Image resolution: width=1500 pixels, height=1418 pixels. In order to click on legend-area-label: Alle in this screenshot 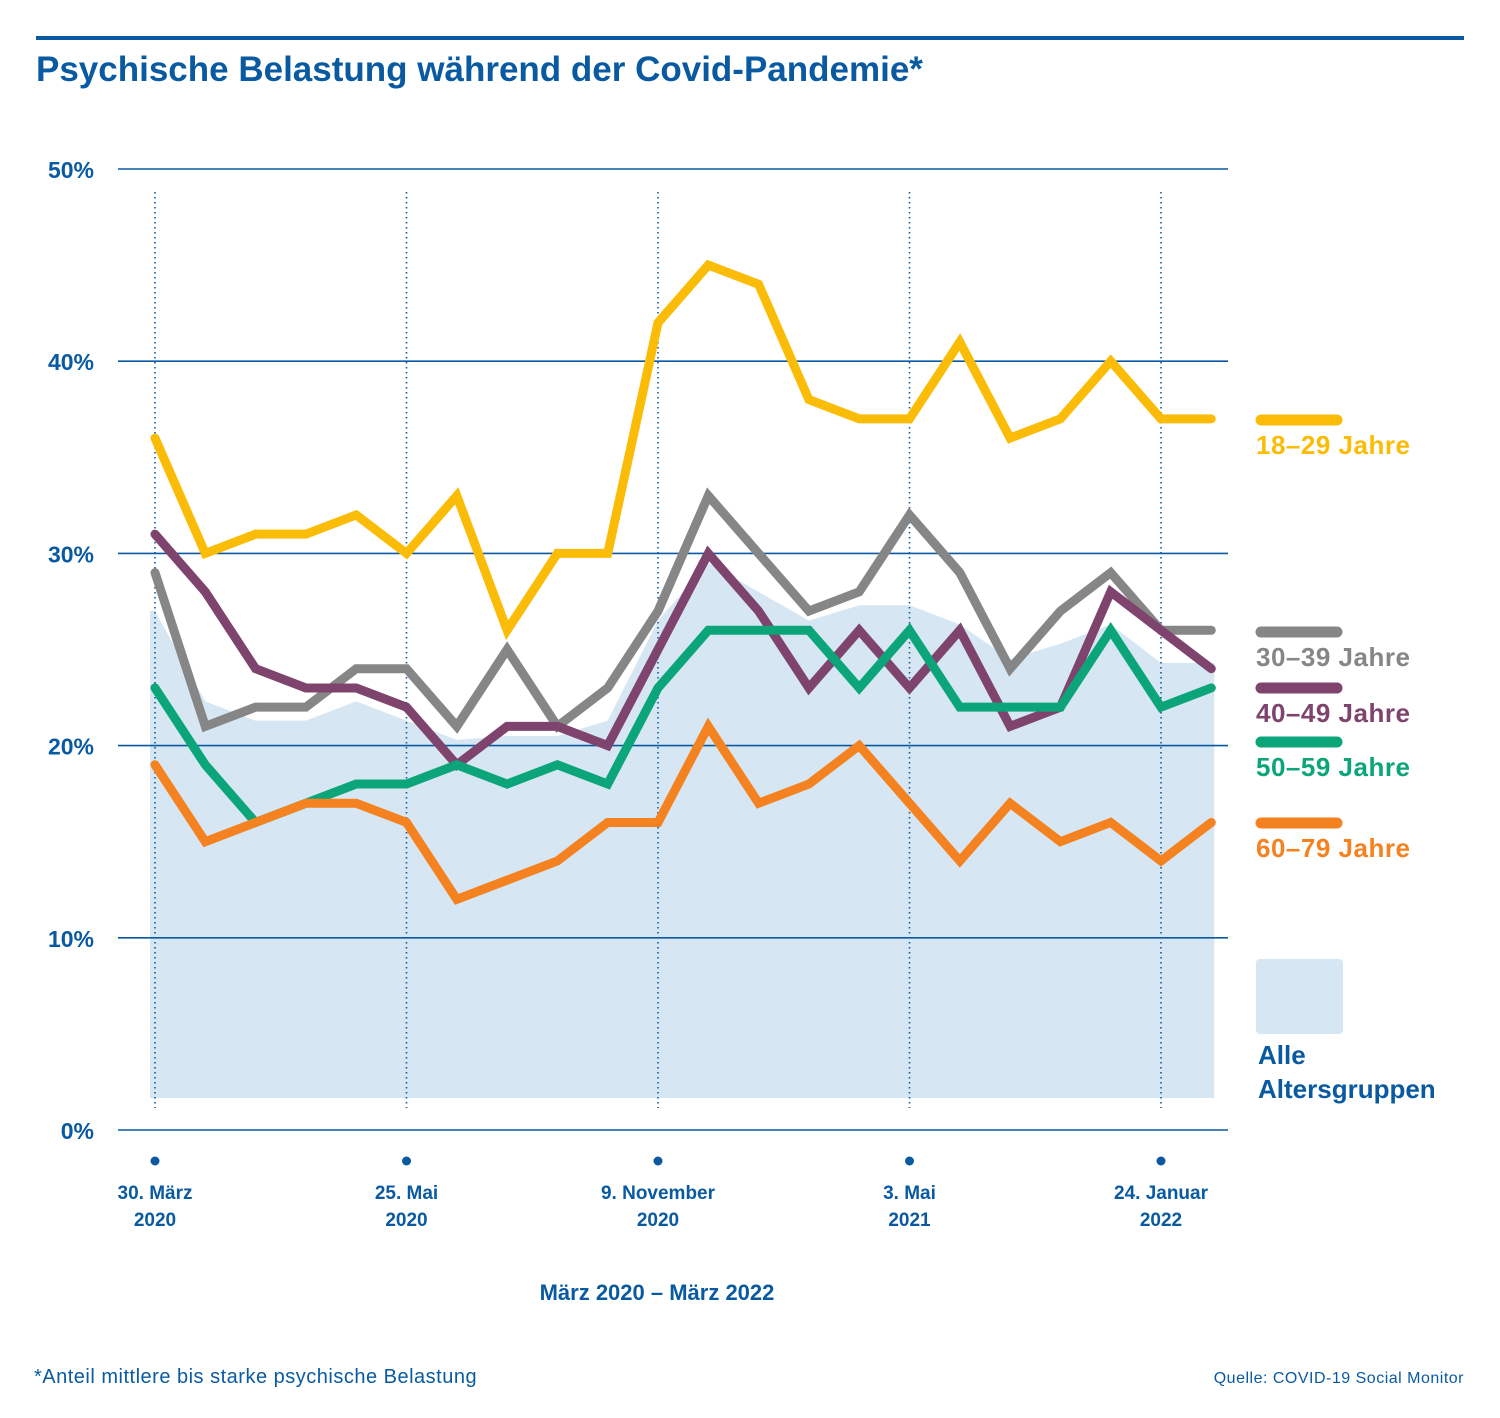, I will do `click(1282, 1055)`.